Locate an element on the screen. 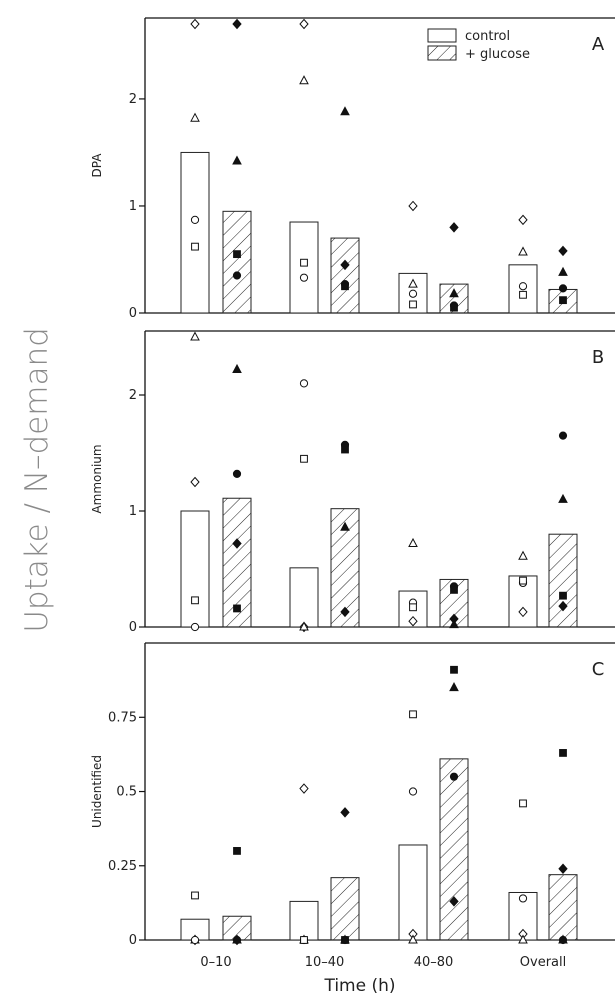 This screenshot has height=999, width=615. x-tick-label: 40–80 is located at coordinates (434, 962).